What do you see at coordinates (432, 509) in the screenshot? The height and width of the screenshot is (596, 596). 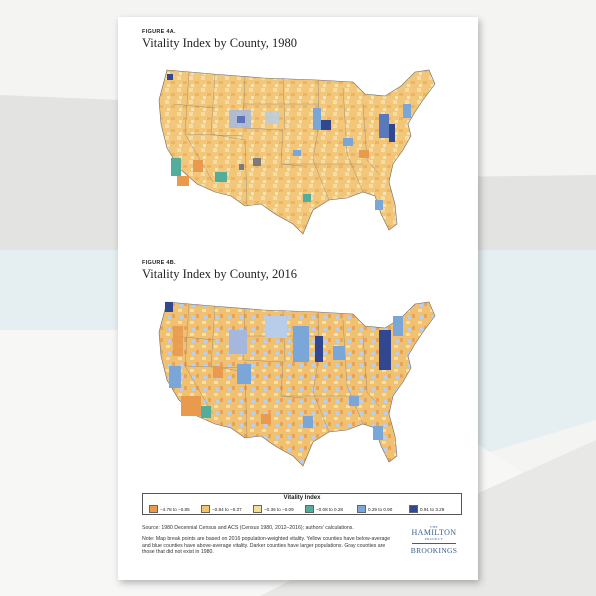 I see `legend-label: 0.91 to 3.29` at bounding box center [432, 509].